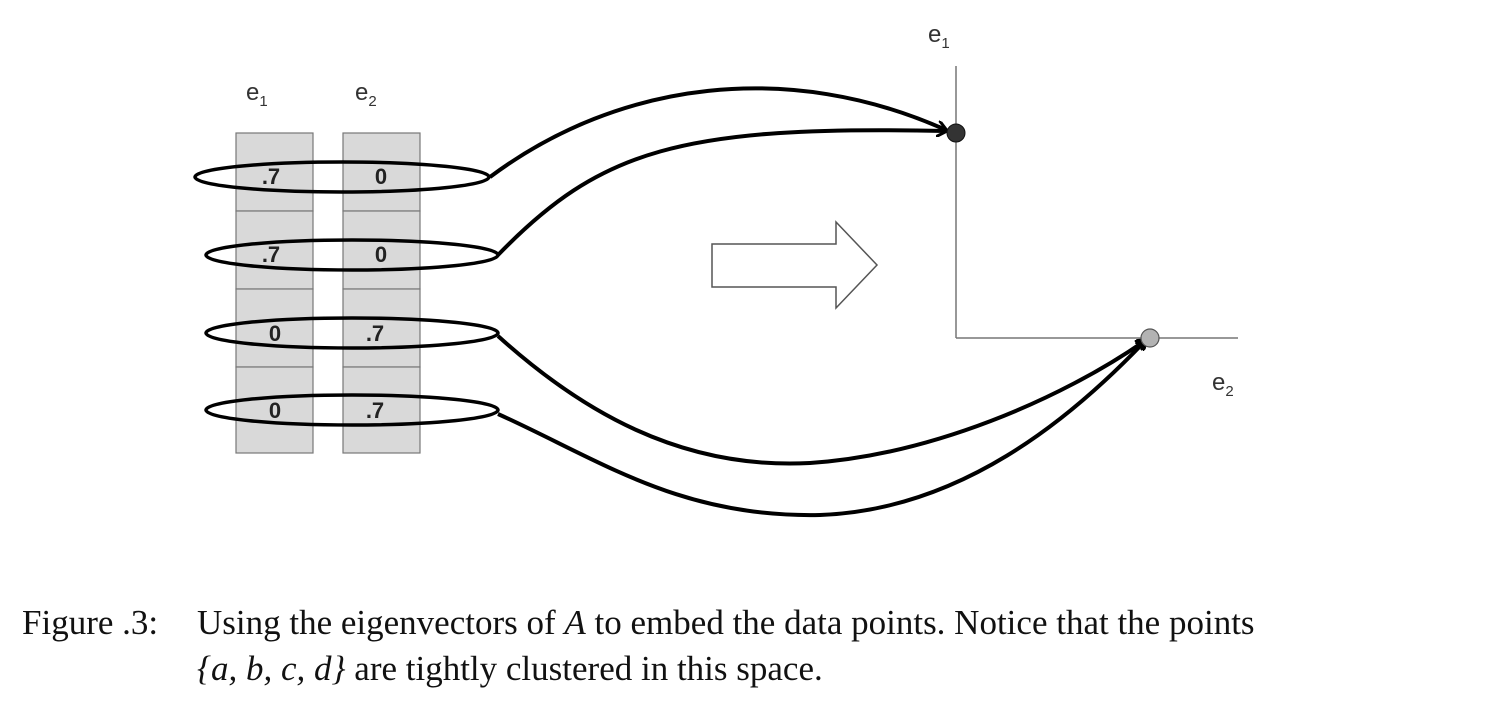 The image size is (1501, 717). I want to click on column-label-e2: e2, so click(366, 94).